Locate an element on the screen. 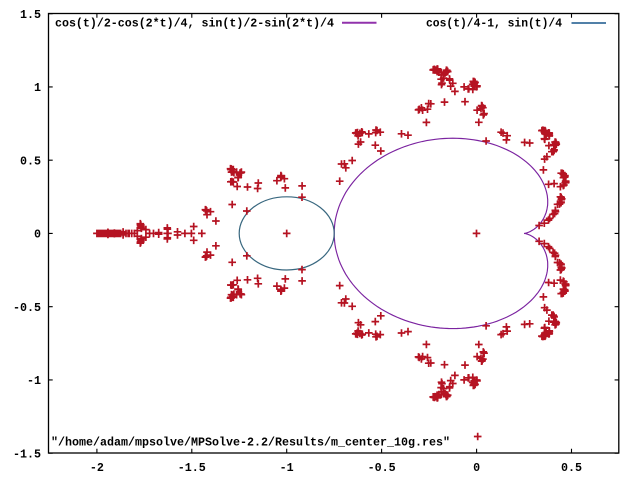 The width and height of the screenshot is (640, 480). svg-text: 1 is located at coordinates (37, 88).